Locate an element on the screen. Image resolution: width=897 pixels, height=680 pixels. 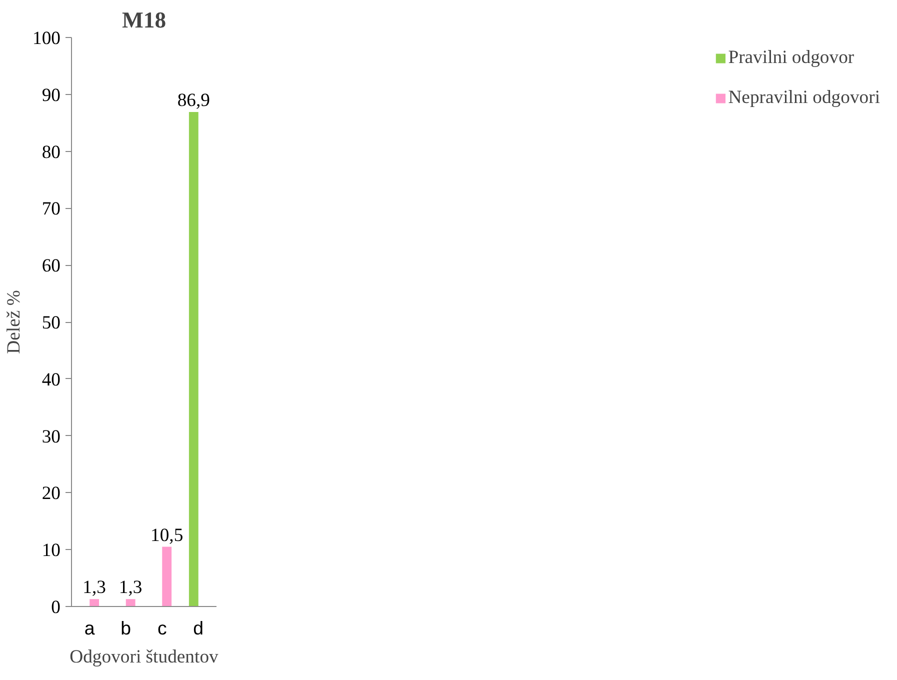
legend-label: Pravilni odgovor is located at coordinates (791, 58).